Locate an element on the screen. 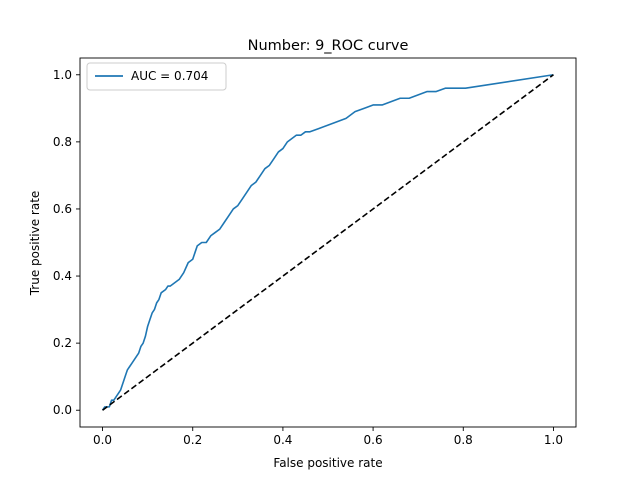 This screenshot has height=480, width=640. legend-entry-label: AUC = 0.704 is located at coordinates (169, 76).